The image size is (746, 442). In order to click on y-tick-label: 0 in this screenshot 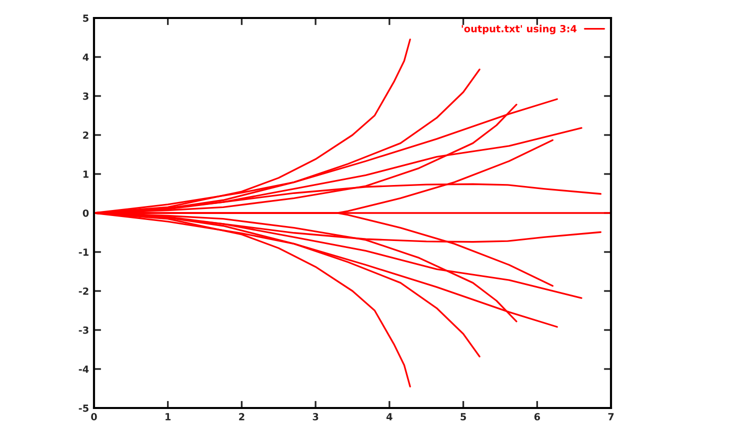, I will do `click(85, 213)`.